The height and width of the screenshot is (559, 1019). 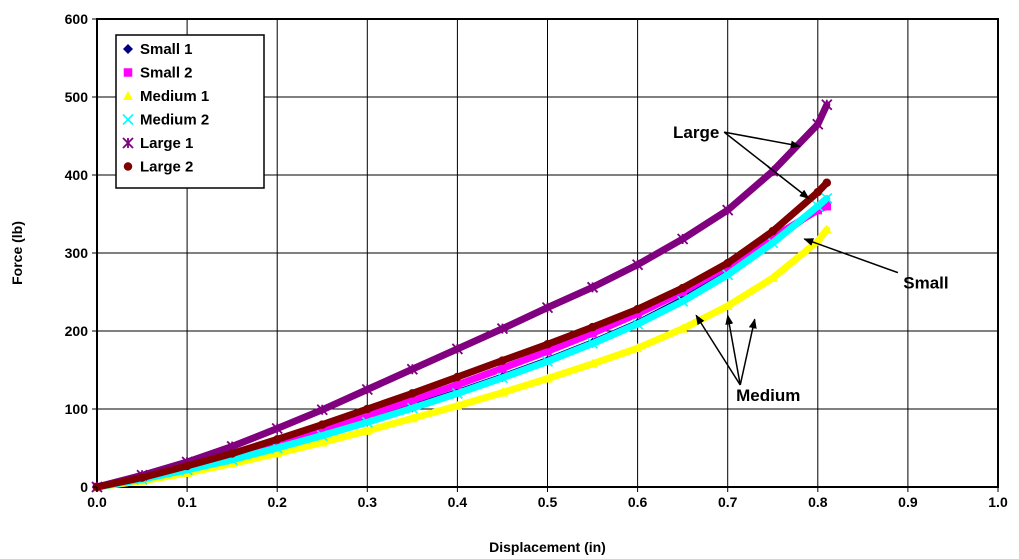 I want to click on legend-item-small-1: Small 1, so click(x=158, y=49).